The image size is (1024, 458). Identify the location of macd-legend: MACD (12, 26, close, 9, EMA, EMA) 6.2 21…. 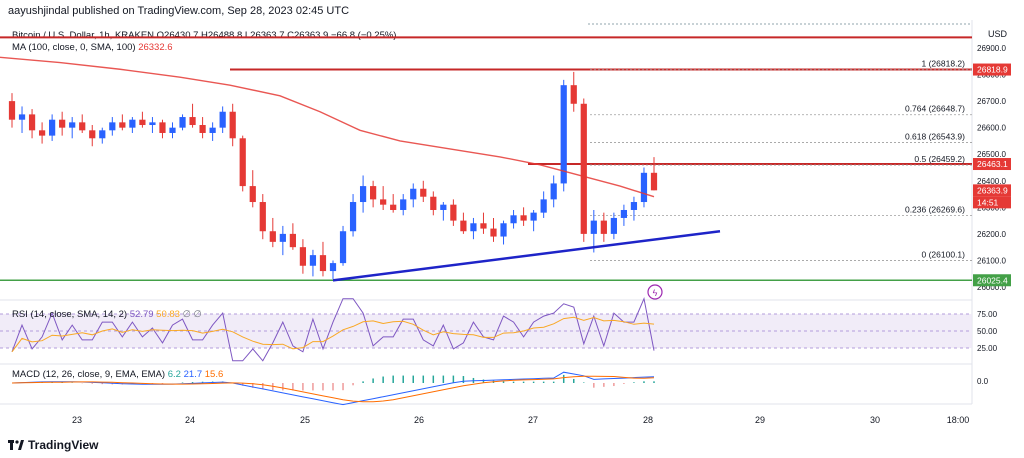
(117, 374).